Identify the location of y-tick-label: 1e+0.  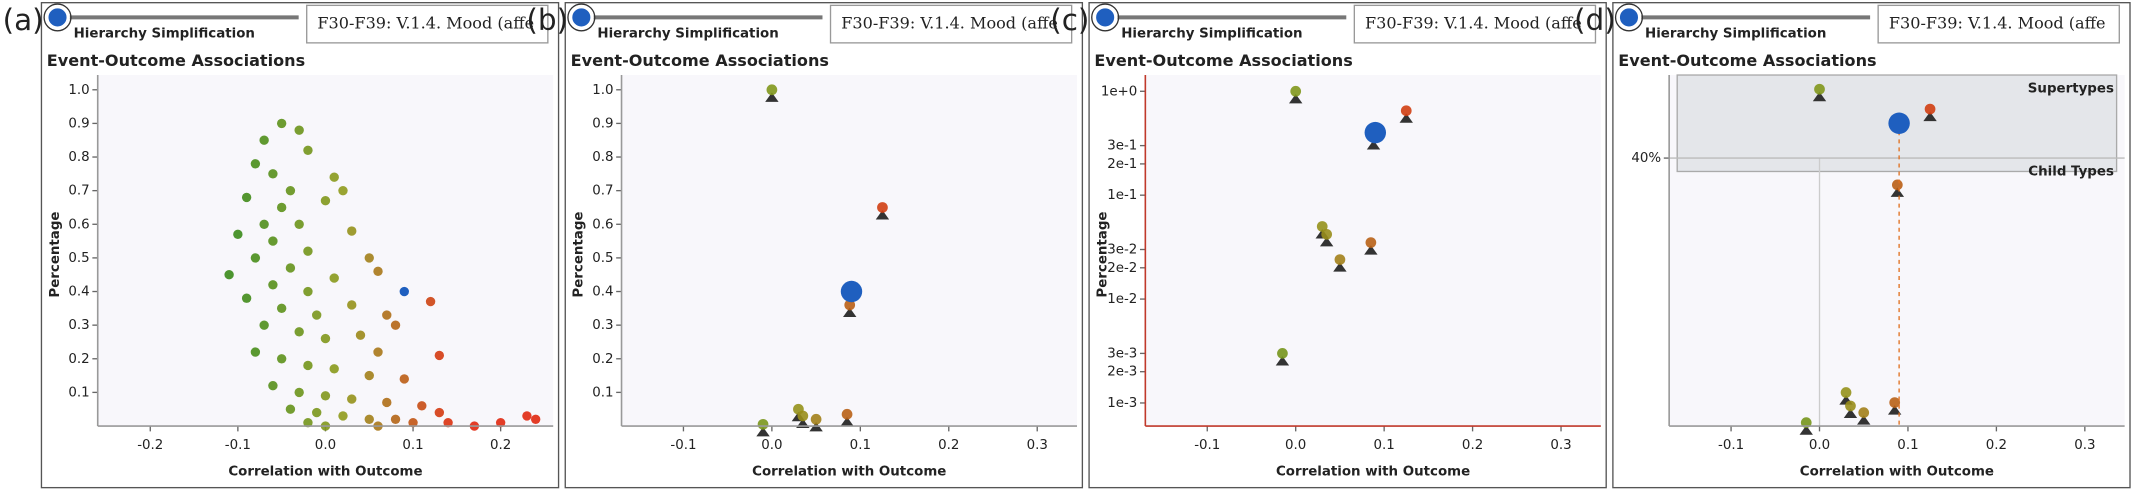
(1119, 91).